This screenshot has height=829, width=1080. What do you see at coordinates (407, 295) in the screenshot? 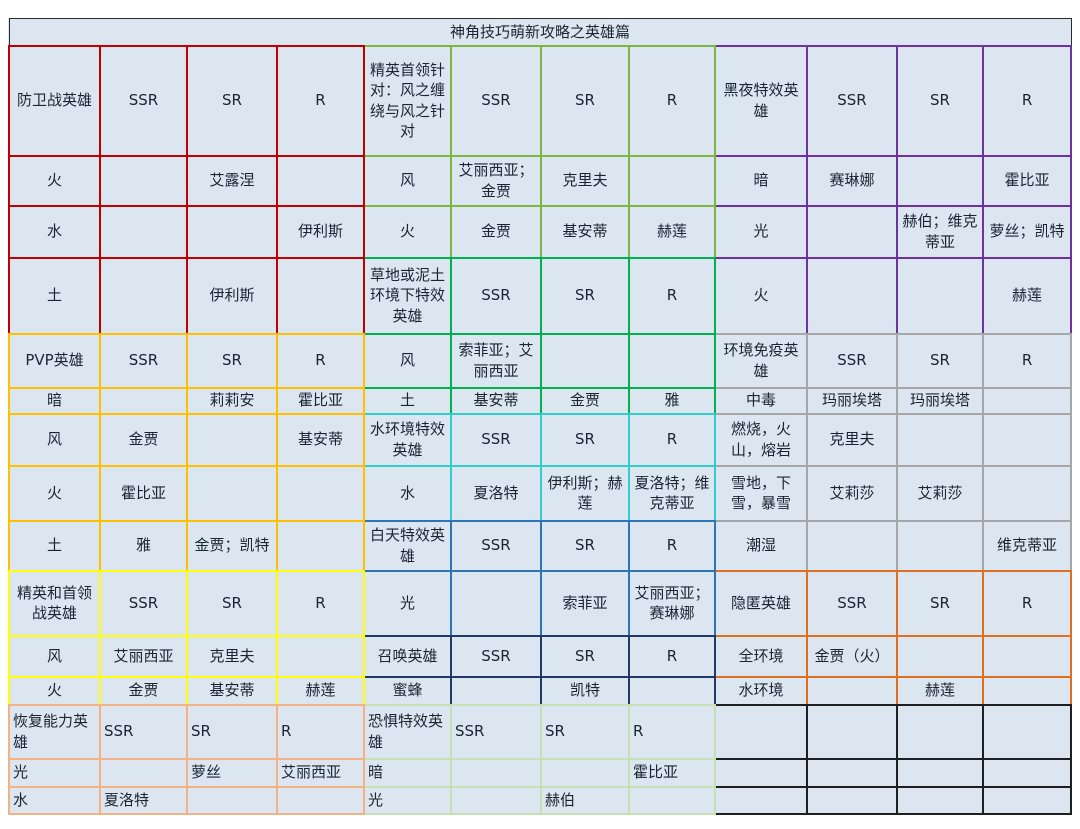
I see `table-cell: 草地或泥土环境下特效英雄` at bounding box center [407, 295].